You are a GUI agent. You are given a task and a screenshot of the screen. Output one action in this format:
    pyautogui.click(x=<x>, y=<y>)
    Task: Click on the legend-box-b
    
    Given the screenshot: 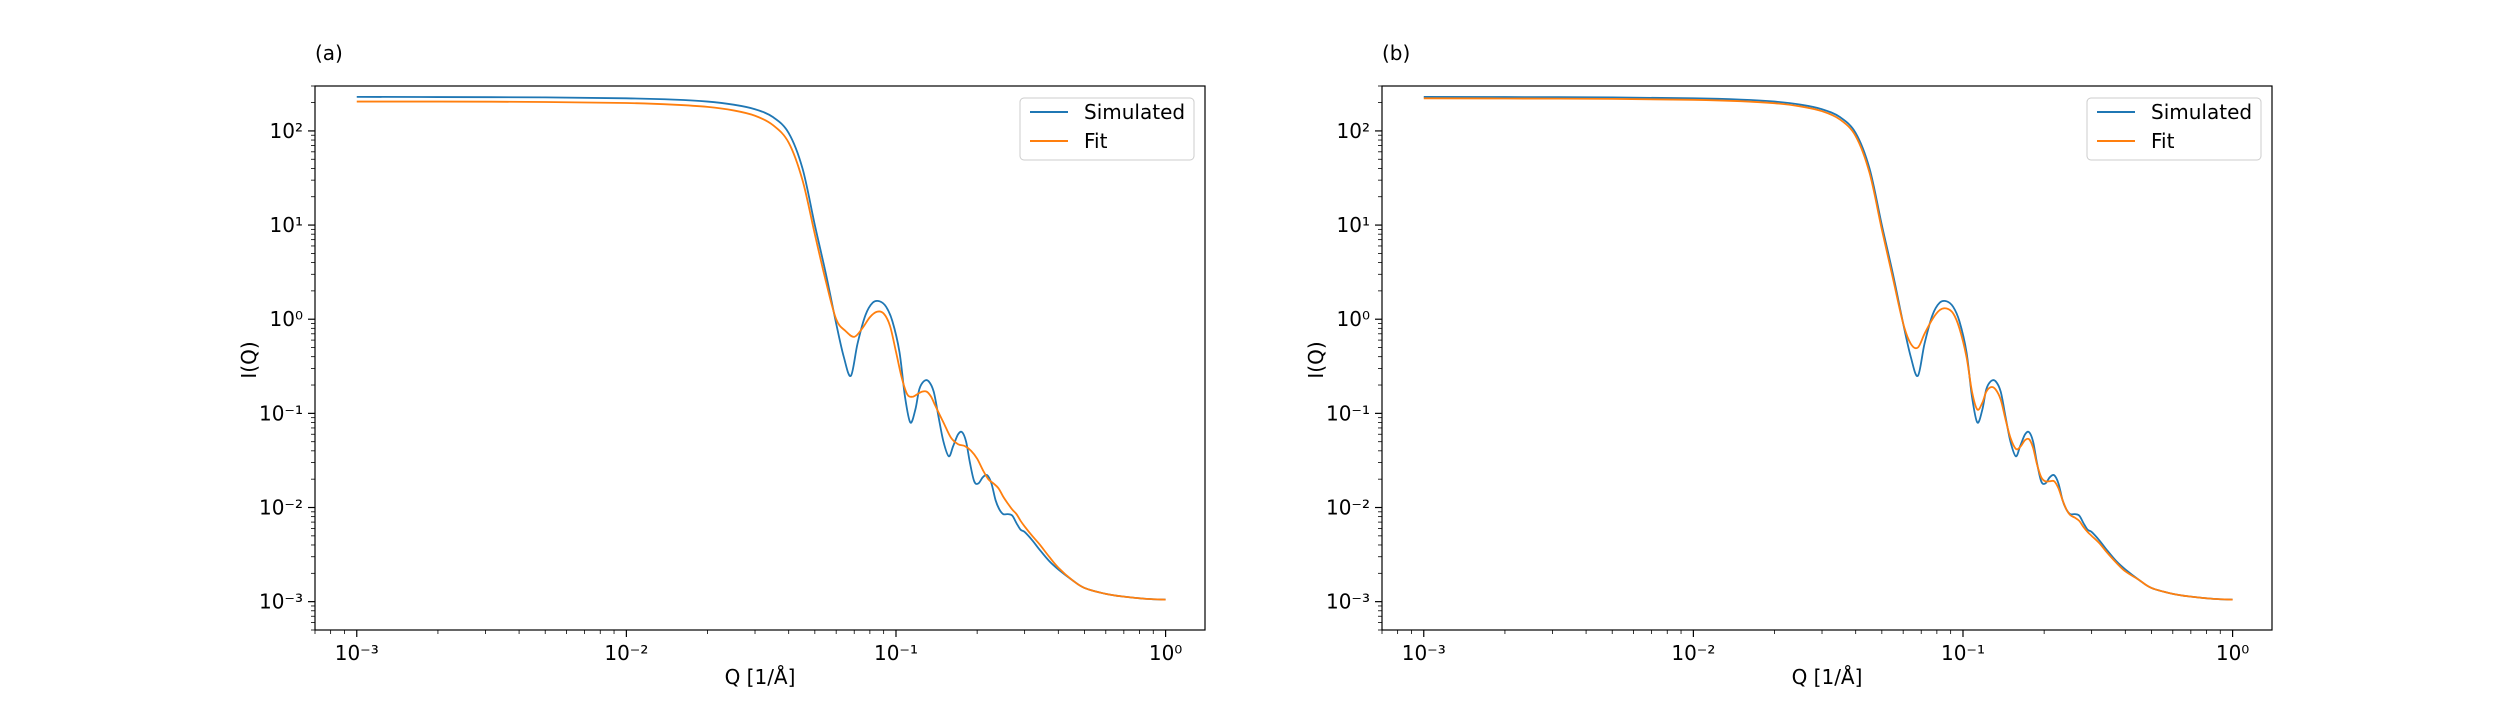 What is the action you would take?
    pyautogui.click(x=2174, y=129)
    